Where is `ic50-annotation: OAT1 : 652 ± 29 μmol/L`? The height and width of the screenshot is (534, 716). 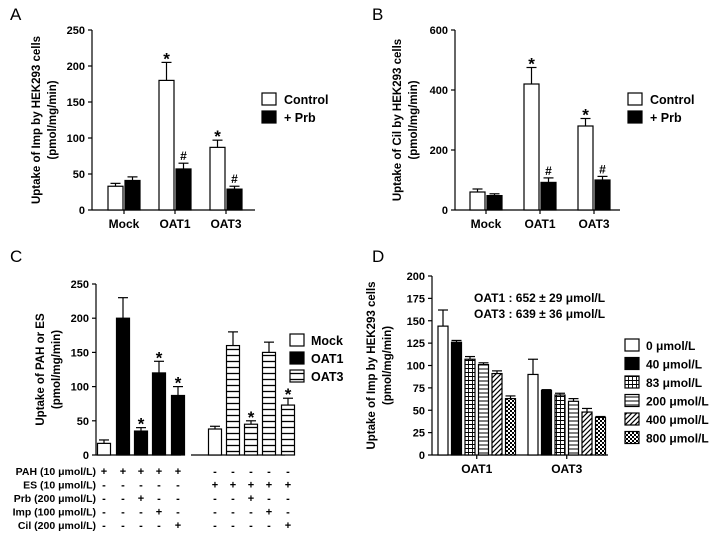 ic50-annotation: OAT1 : 652 ± 29 μmol/L is located at coordinates (539, 298).